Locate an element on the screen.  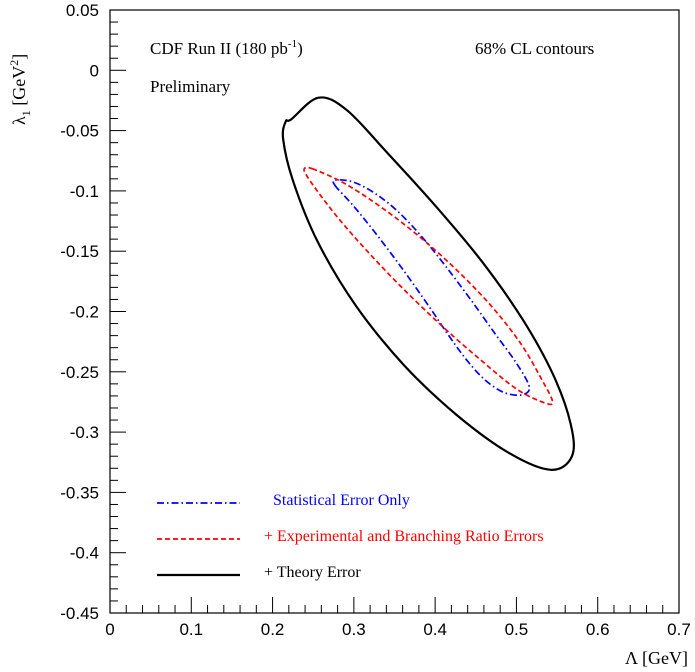
y-tick-label: -0.4 is located at coordinates (84, 553).